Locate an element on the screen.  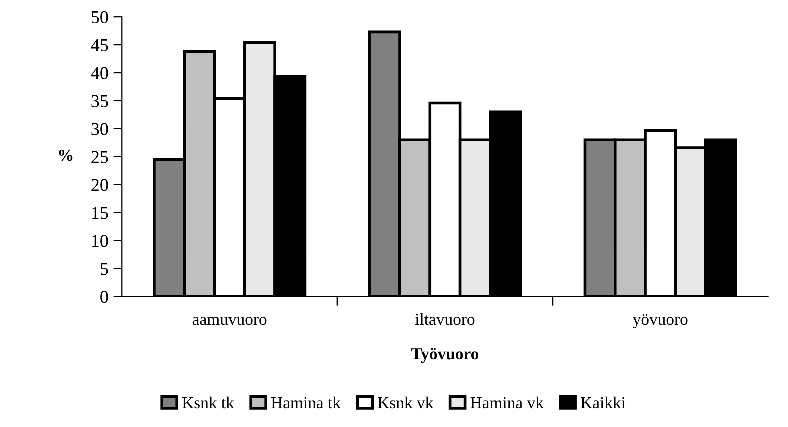
y-tick-label: 0 is located at coordinates (104, 297).